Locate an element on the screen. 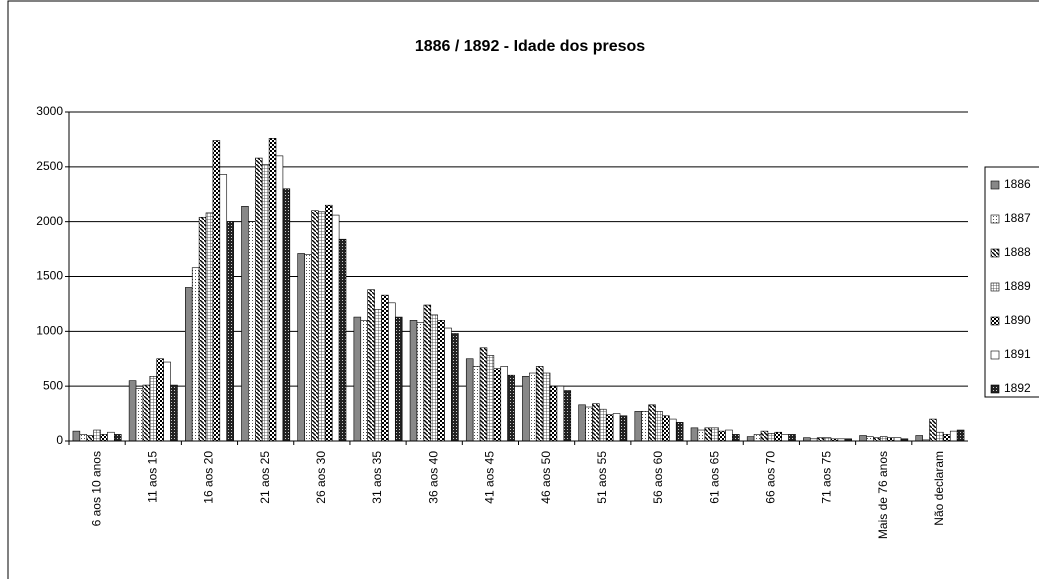 The image size is (1039, 579). x-tick-label: 26 aos 30 is located at coordinates (321, 477).